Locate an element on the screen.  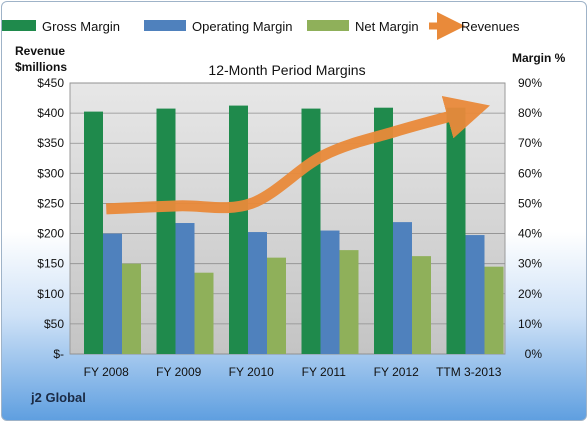
right-tick-label: 30% is located at coordinates (530, 264).